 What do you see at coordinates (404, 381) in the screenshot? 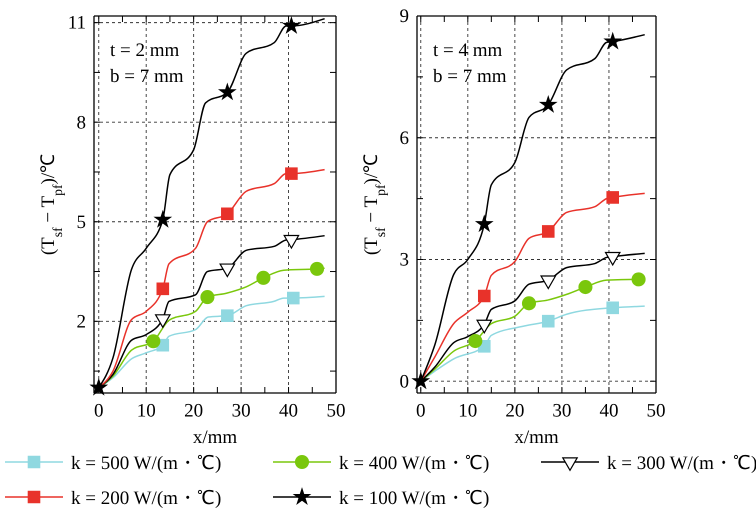
I see `y-tick-label: 0` at bounding box center [404, 381].